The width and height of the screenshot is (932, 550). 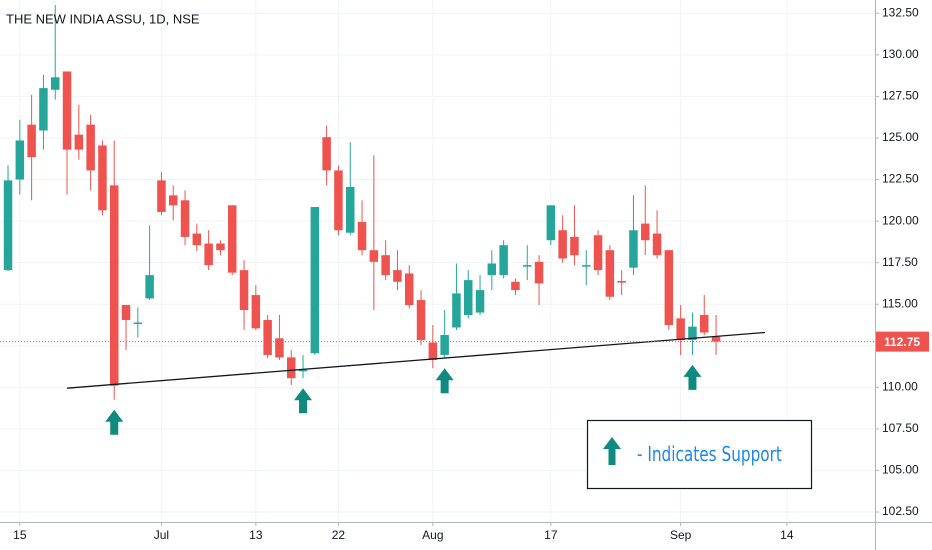 What do you see at coordinates (900, 262) in the screenshot?
I see `y-tick-label: 117.50` at bounding box center [900, 262].